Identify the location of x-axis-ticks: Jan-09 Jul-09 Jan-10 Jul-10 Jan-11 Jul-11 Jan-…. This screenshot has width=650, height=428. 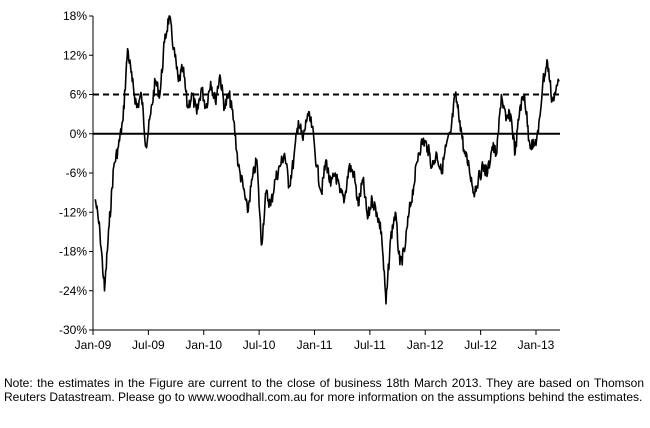
(315, 341).